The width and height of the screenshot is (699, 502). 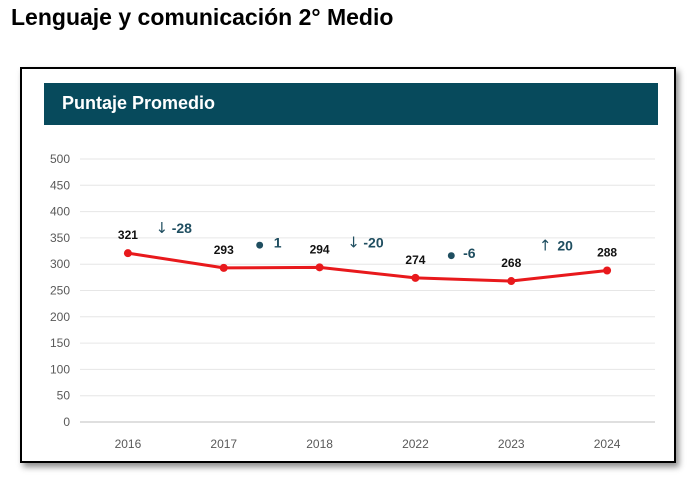 I want to click on y-tick-label: 200, so click(x=60, y=317).